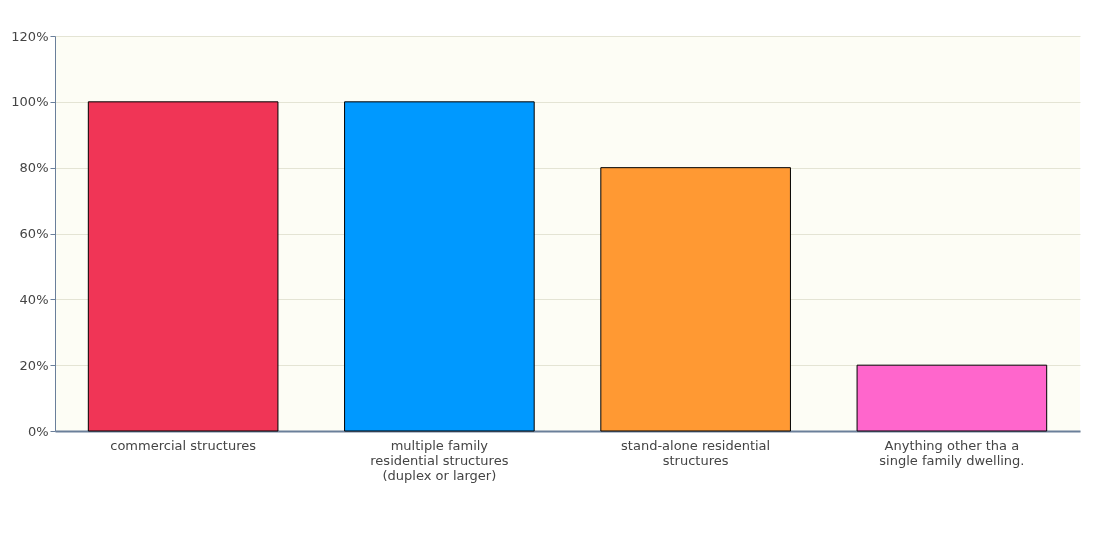 The height and width of the screenshot is (533, 1110). What do you see at coordinates (34, 299) in the screenshot?
I see `y-tick-label: 40%` at bounding box center [34, 299].